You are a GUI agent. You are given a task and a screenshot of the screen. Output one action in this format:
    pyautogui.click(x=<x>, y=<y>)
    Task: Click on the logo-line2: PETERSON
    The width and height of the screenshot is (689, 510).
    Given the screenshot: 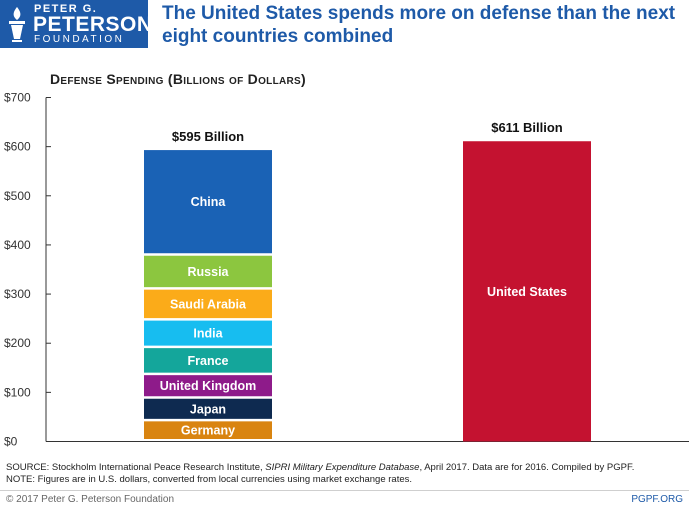 What is the action you would take?
    pyautogui.click(x=93, y=24)
    